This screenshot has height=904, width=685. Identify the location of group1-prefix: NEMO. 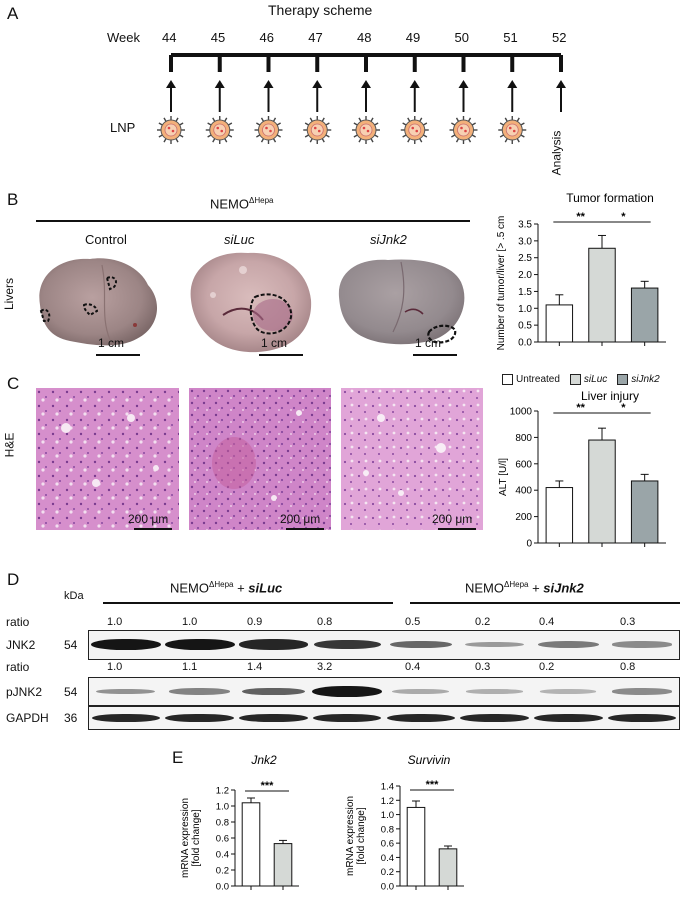
(189, 588).